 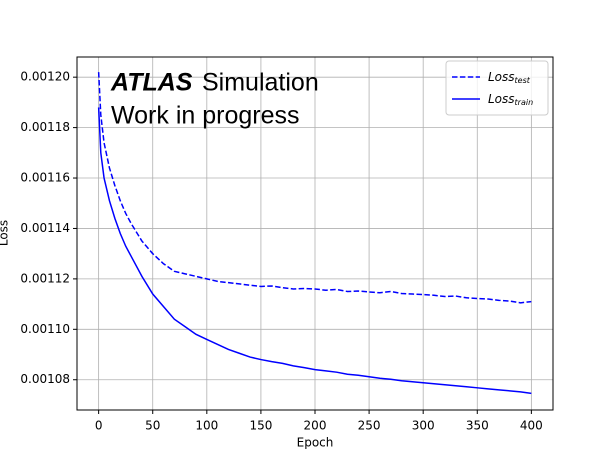 What do you see at coordinates (45, 329) in the screenshot?
I see `y-tick-label: 0.00110` at bounding box center [45, 329].